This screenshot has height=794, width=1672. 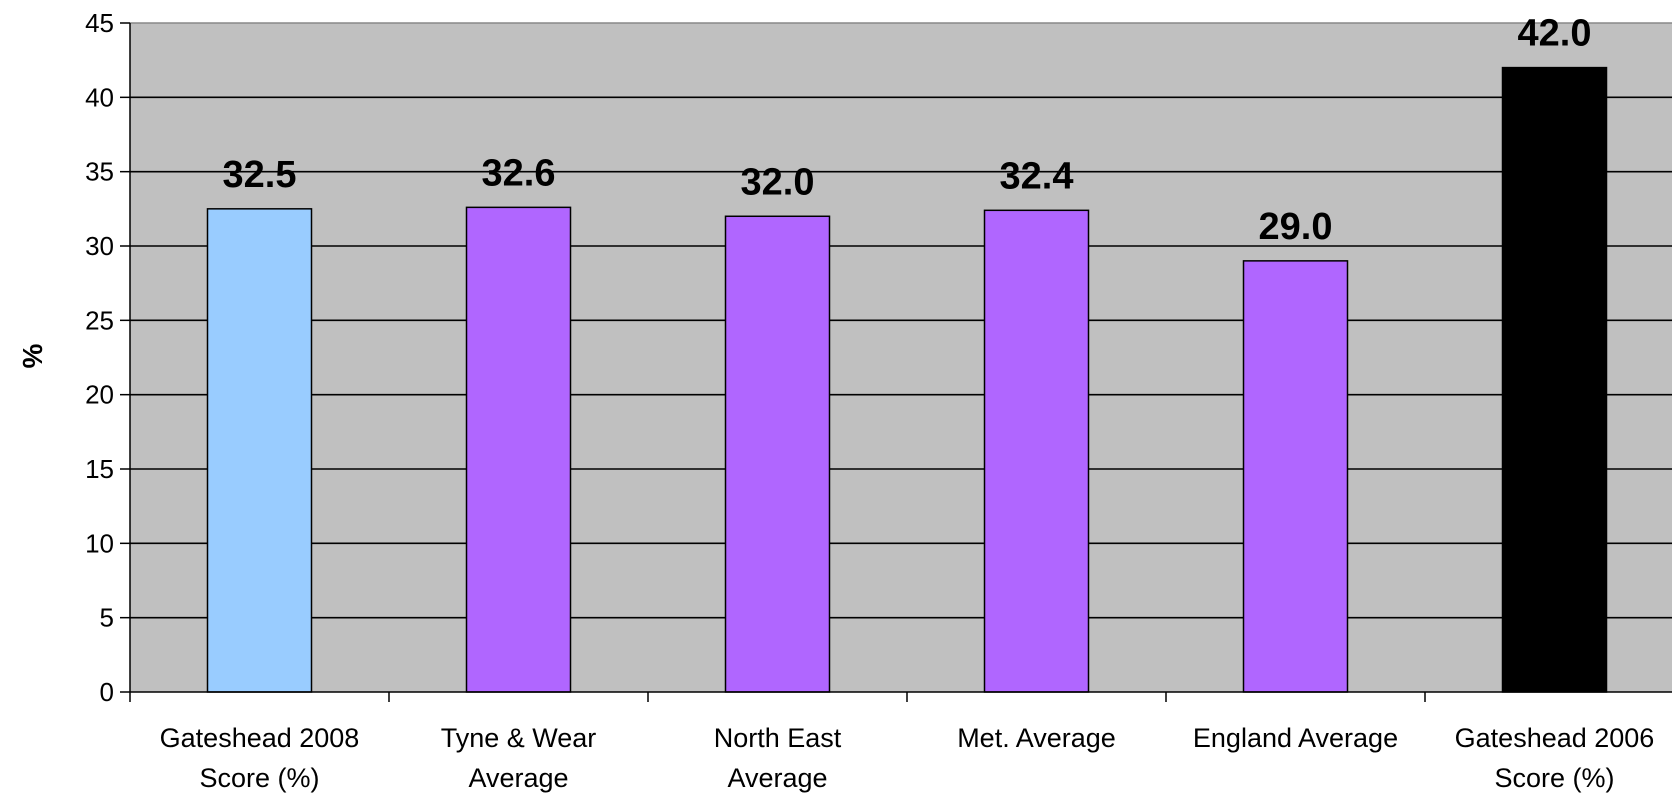 I want to click on x-tick-label: Tyne & Wear Average, so click(x=519, y=758).